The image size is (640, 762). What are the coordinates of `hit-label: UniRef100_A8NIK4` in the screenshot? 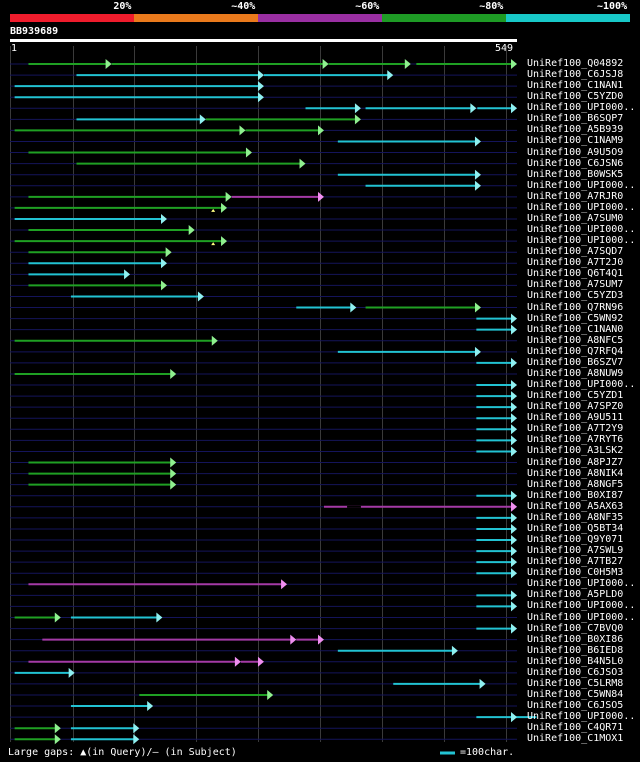 It's located at (575, 473).